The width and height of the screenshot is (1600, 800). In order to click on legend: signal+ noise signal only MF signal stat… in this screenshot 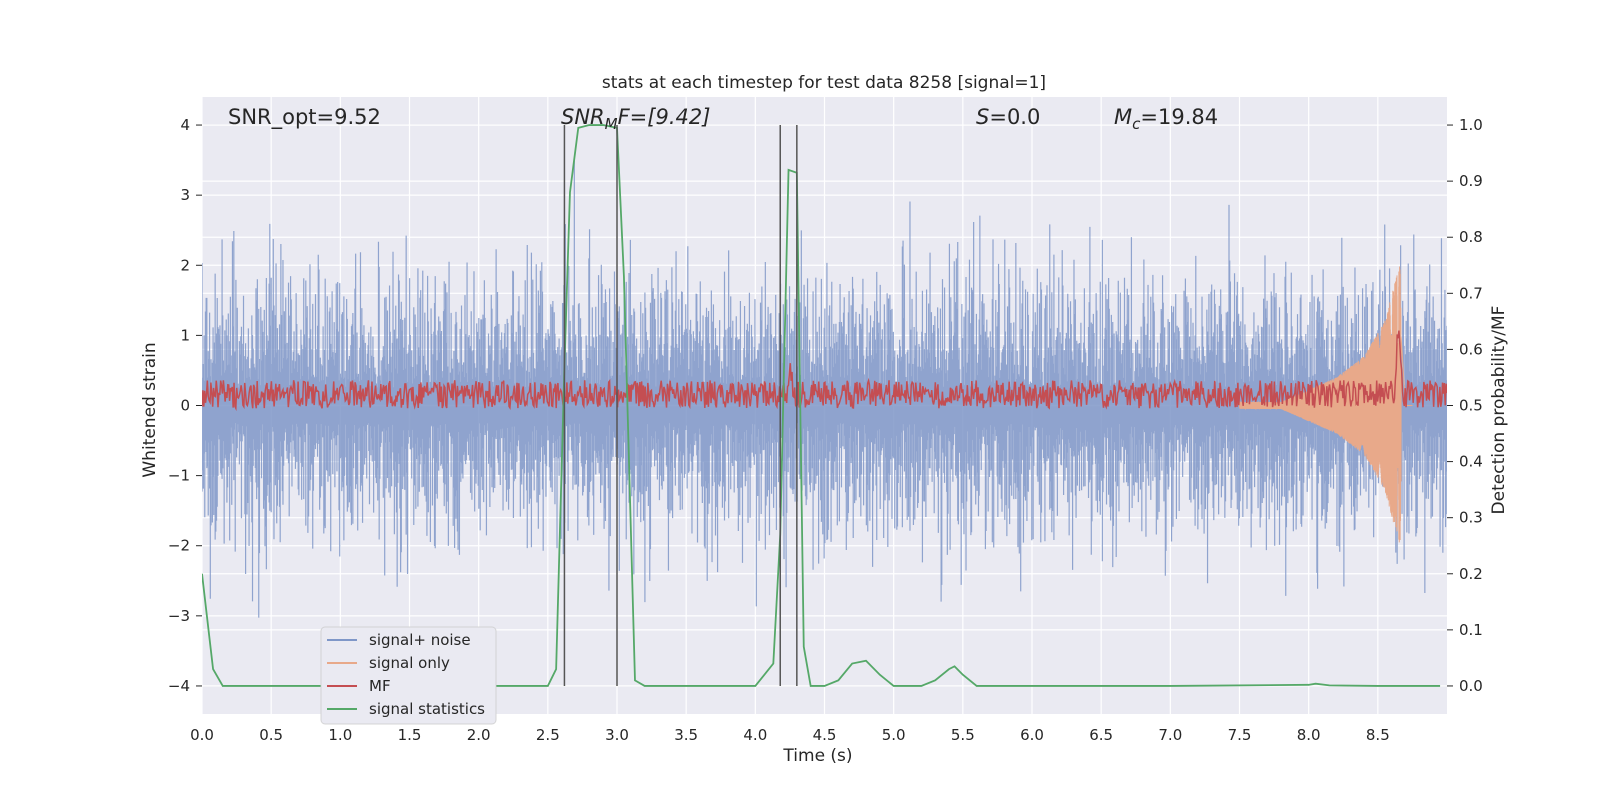, I will do `click(408, 675)`.